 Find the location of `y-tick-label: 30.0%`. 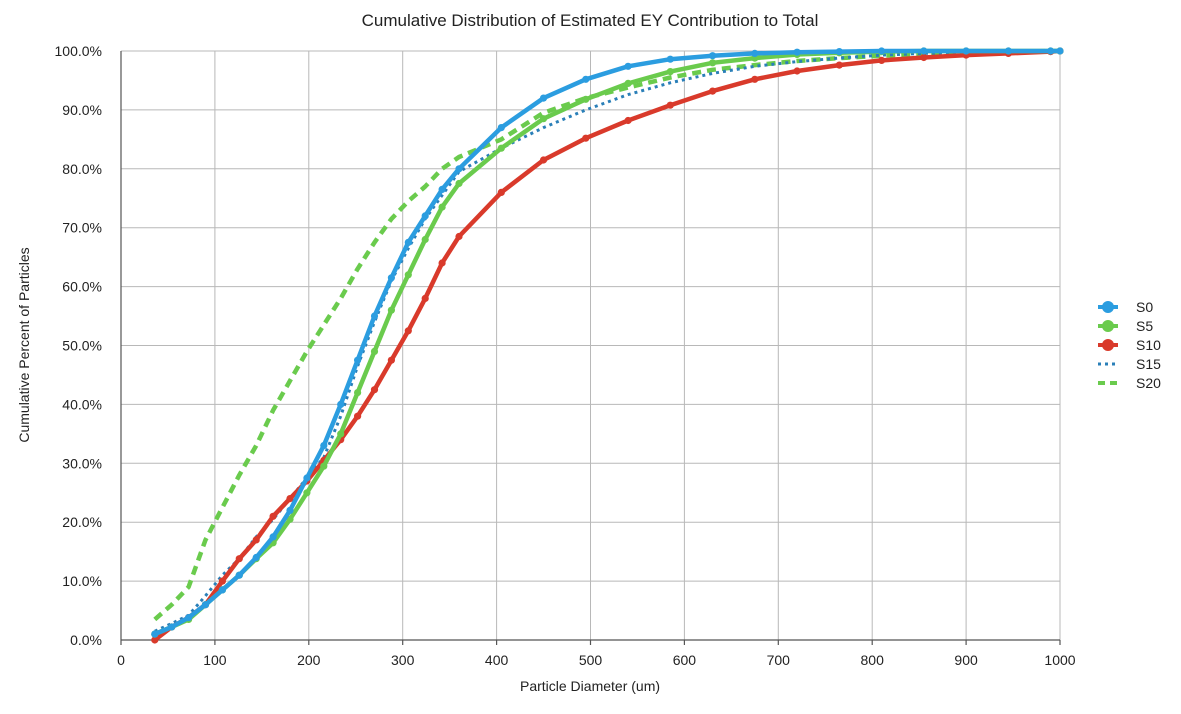

y-tick-label: 30.0% is located at coordinates (82, 463).